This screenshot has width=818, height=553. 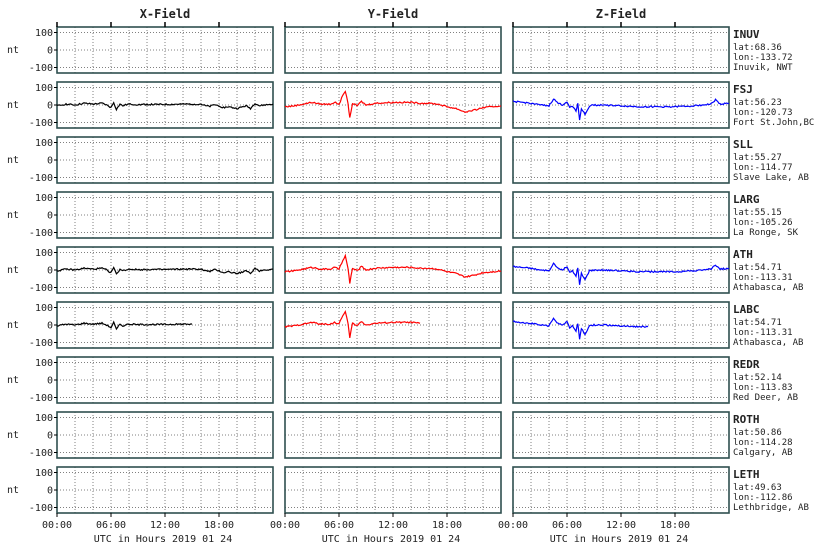 I want to click on ylabel-REDR: nt, so click(x=13, y=380).